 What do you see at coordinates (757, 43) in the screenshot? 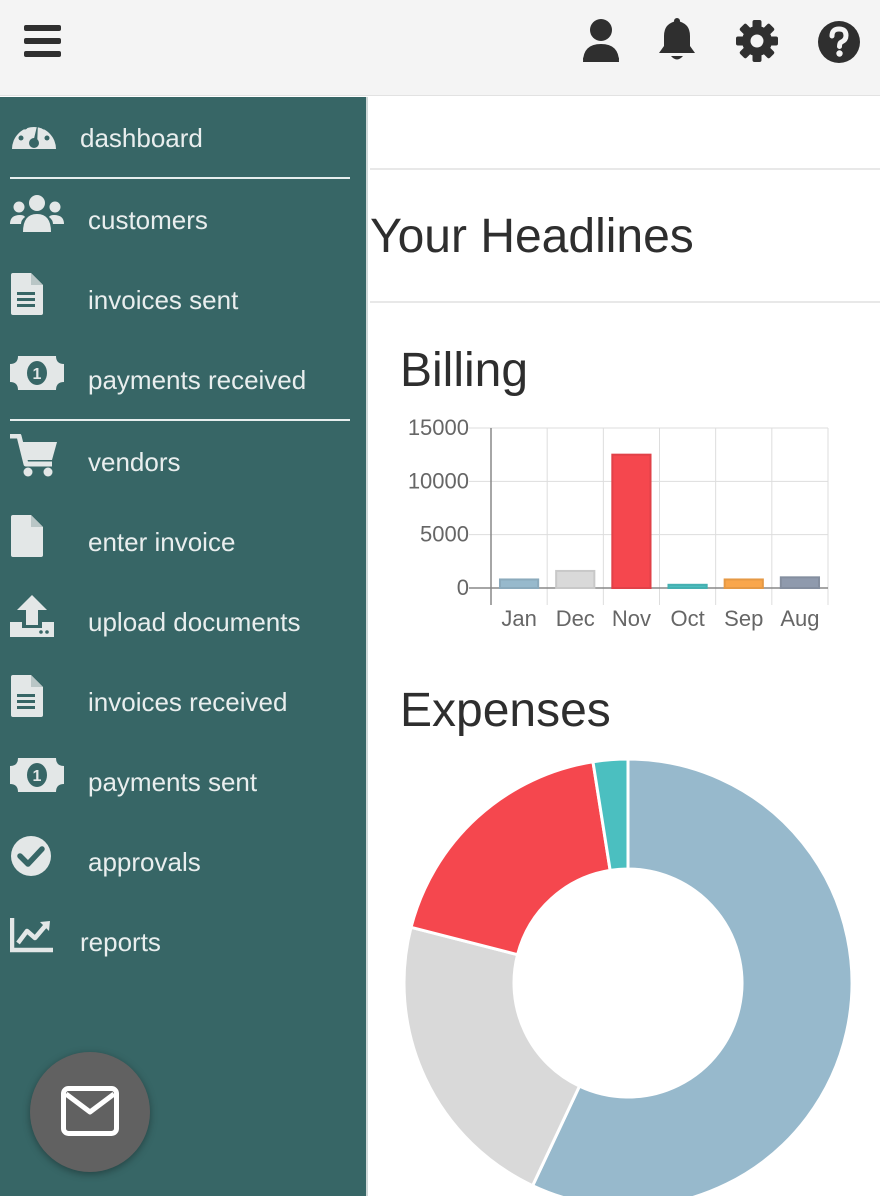
I see `gear-icon` at bounding box center [757, 43].